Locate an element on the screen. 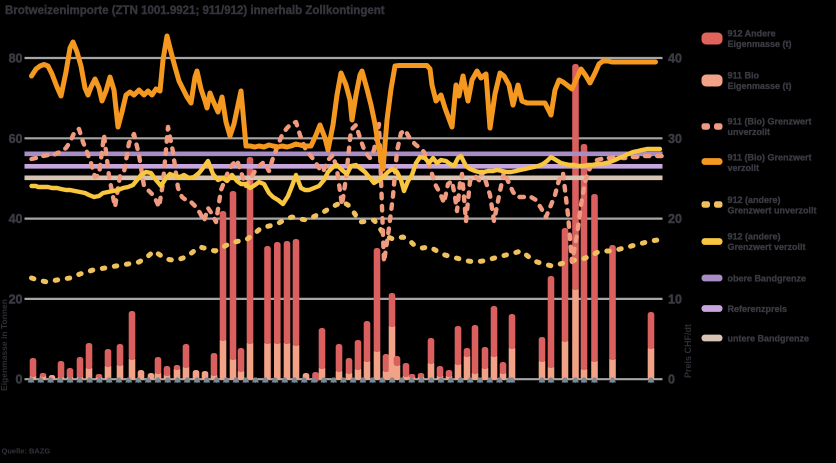 This screenshot has width=836, height=463. svg-text: untere Bandgrenze is located at coordinates (769, 338).